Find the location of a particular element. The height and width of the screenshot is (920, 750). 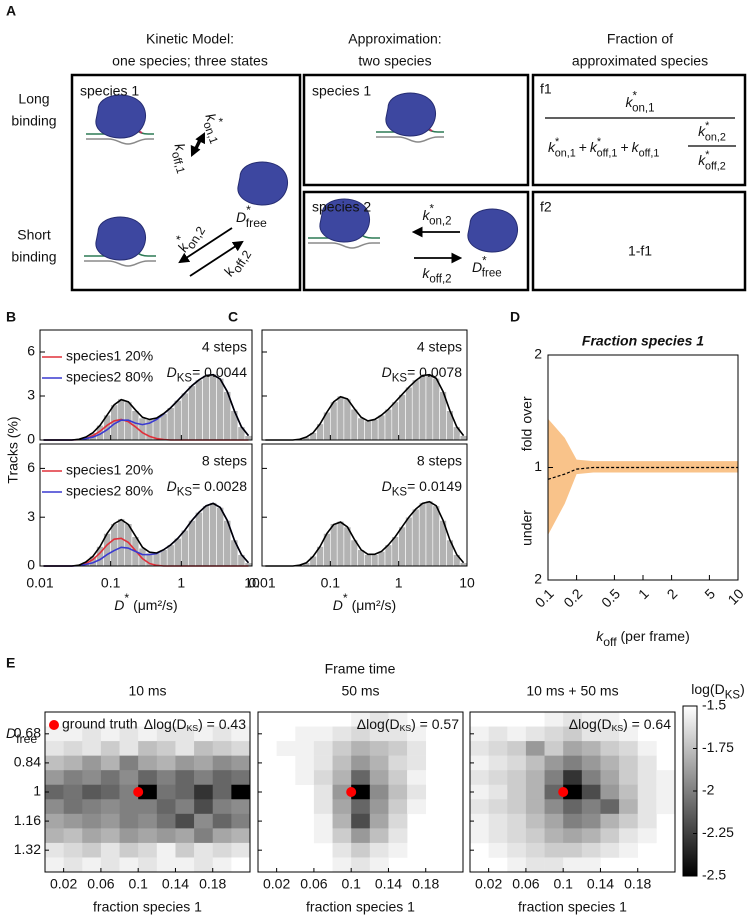

y-side-label: under is located at coordinates (527, 528).